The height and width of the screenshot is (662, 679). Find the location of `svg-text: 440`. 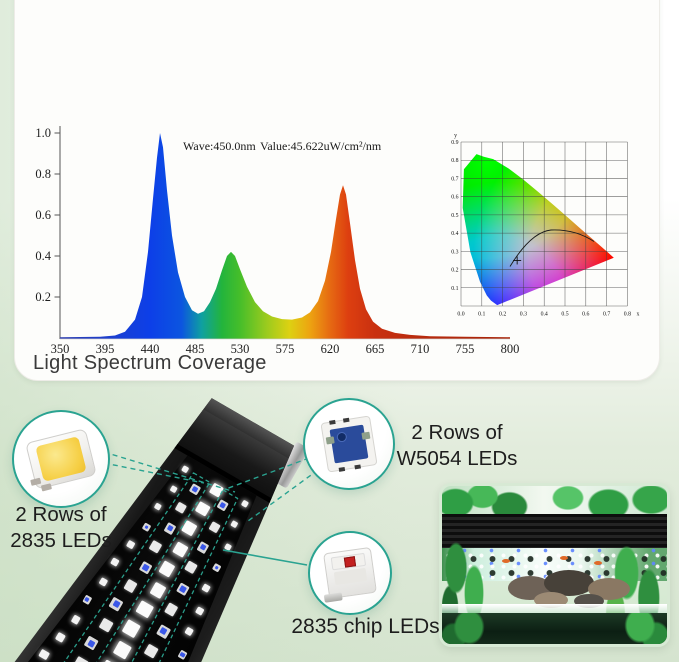

svg-text: 440 is located at coordinates (150, 349).